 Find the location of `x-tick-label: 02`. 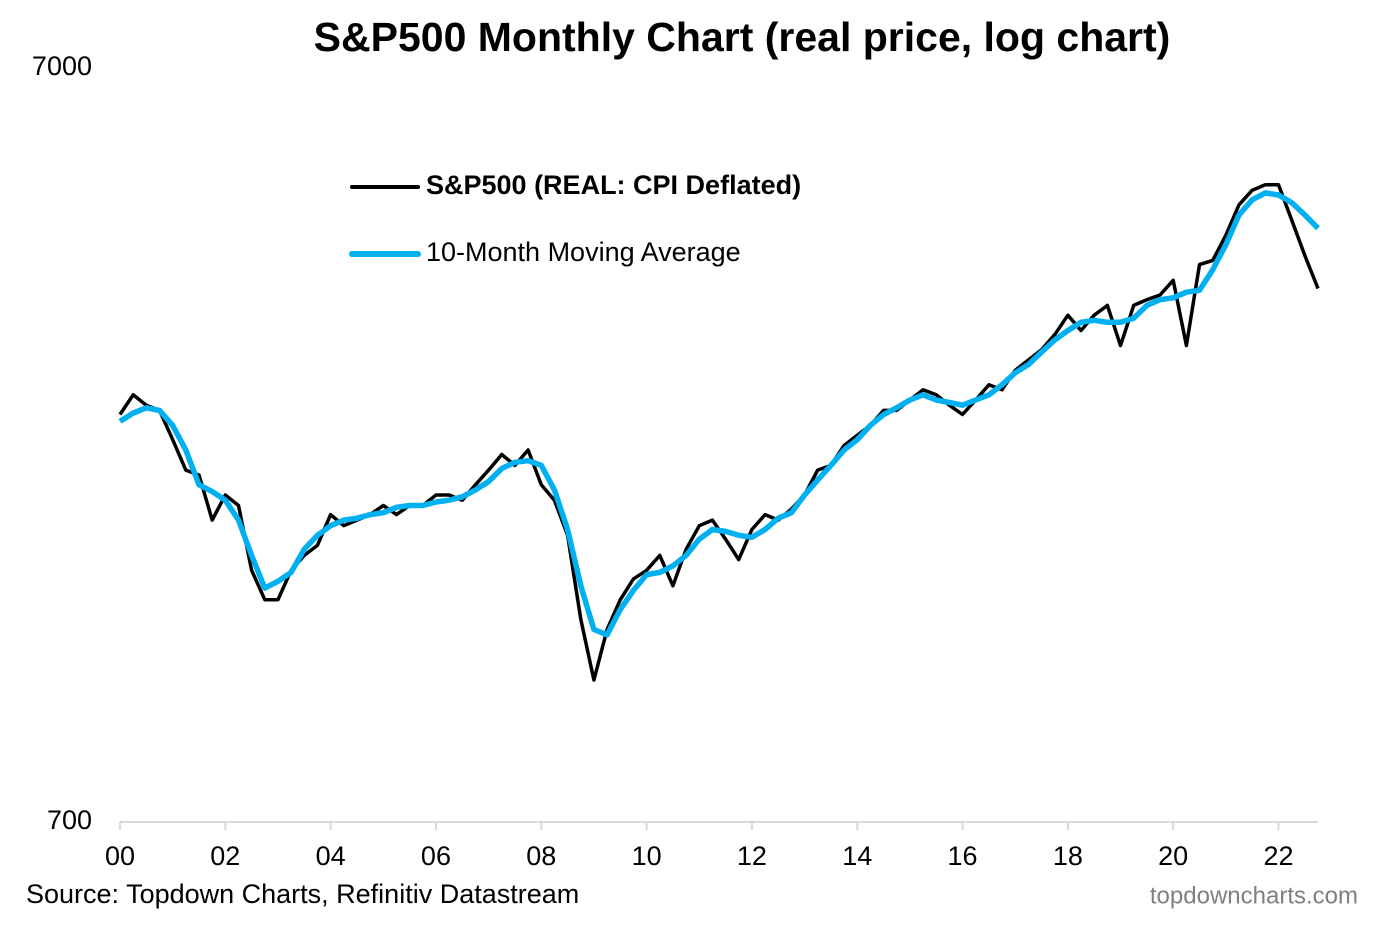

x-tick-label: 02 is located at coordinates (225, 856).